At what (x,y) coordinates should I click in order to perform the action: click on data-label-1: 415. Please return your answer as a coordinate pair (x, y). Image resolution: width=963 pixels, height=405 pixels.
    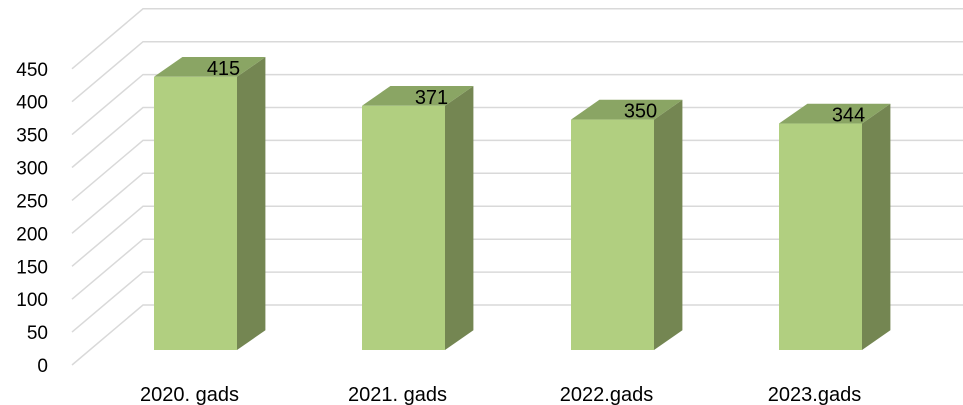
    Looking at the image, I should click on (223, 69).